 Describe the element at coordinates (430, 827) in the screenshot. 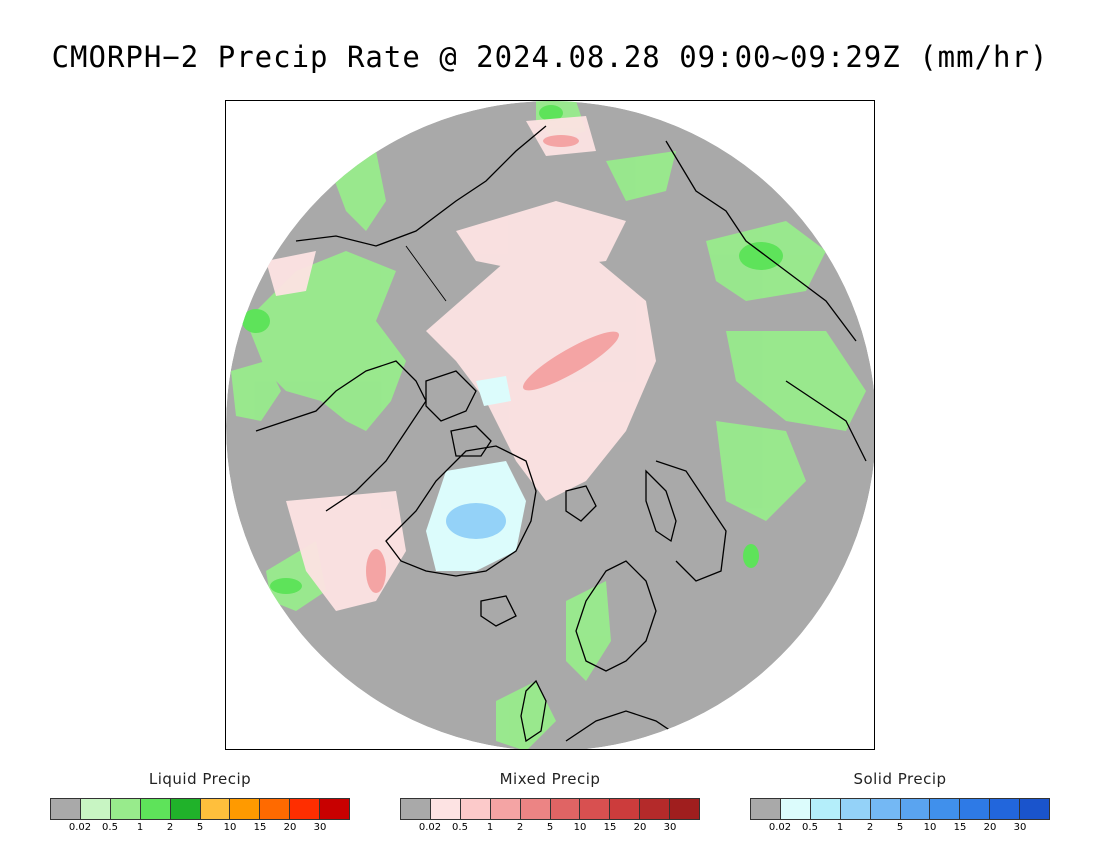

I see `legend-mixed-tick: 0.02` at that location.